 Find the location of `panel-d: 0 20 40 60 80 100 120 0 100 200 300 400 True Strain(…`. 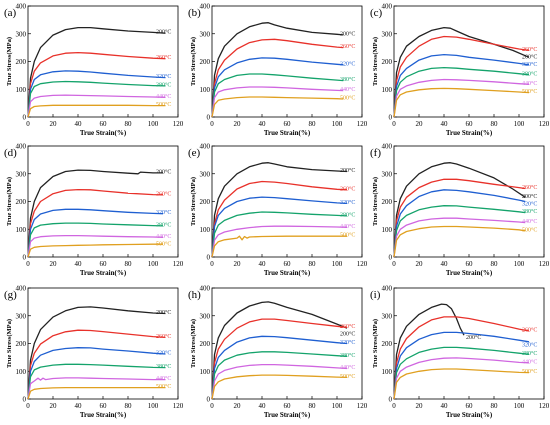

panel-d: 0 20 40 60 80 100 120 0 100 200 300 400 True Strain(… is located at coordinates (94, 210).